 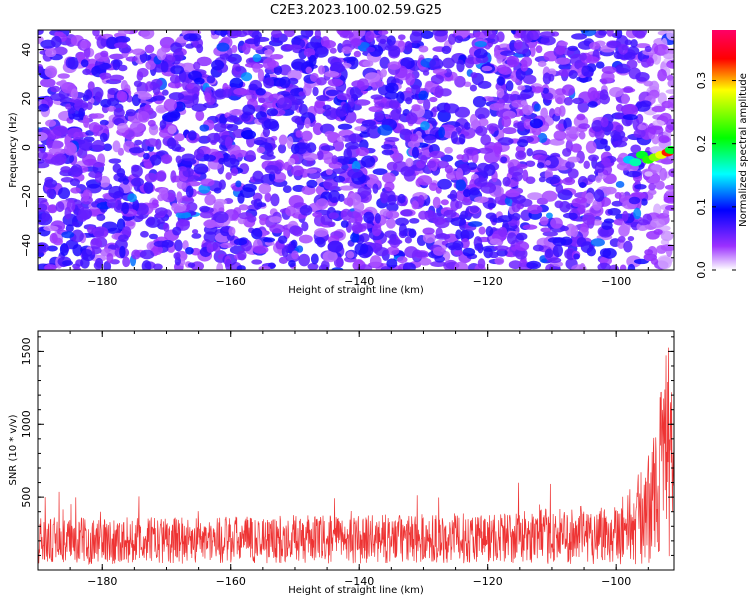 What do you see at coordinates (356, 590) in the screenshot?
I see `snr-x-axis-label: Height of straight line (km)` at bounding box center [356, 590].